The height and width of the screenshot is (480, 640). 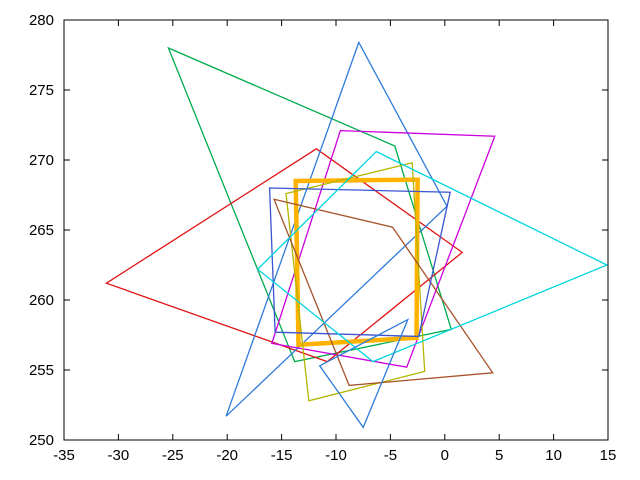 What do you see at coordinates (41, 90) in the screenshot?
I see `y-axis-tick-label: 275` at bounding box center [41, 90].